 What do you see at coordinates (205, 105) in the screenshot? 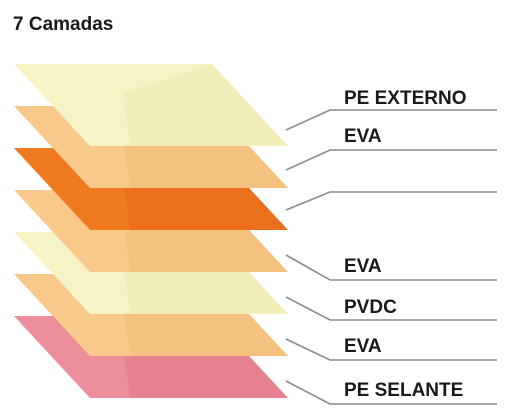
I see `layer-shade` at bounding box center [205, 105].